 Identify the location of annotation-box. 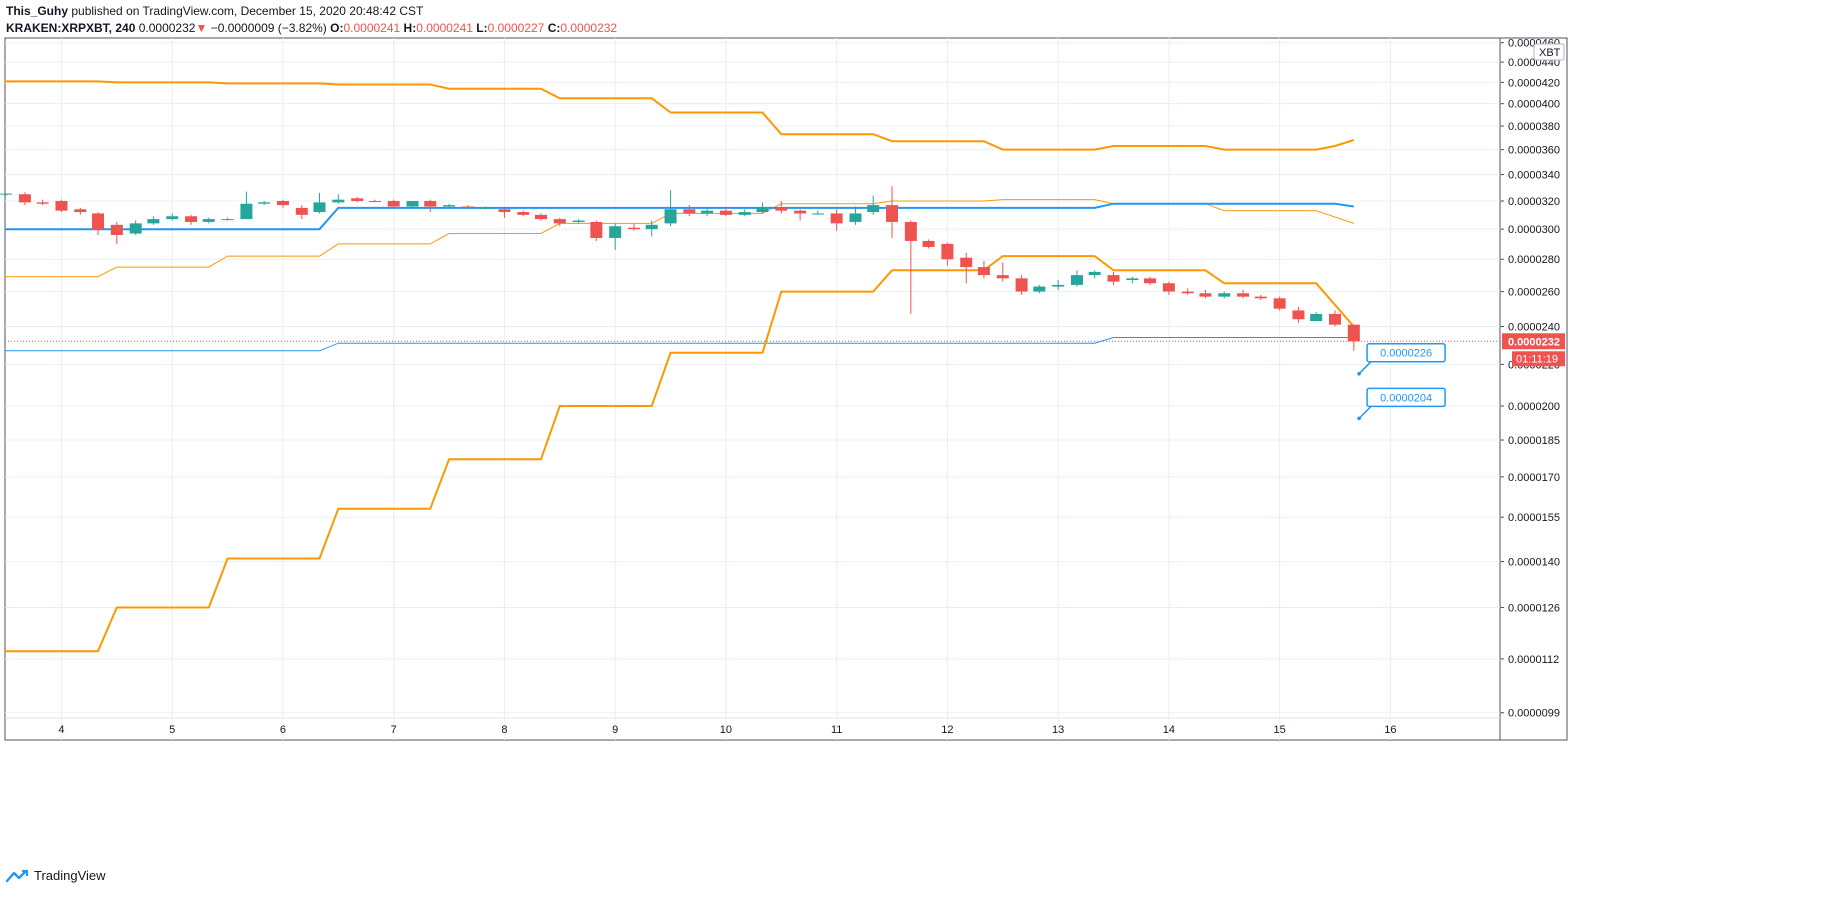
(1406, 352).